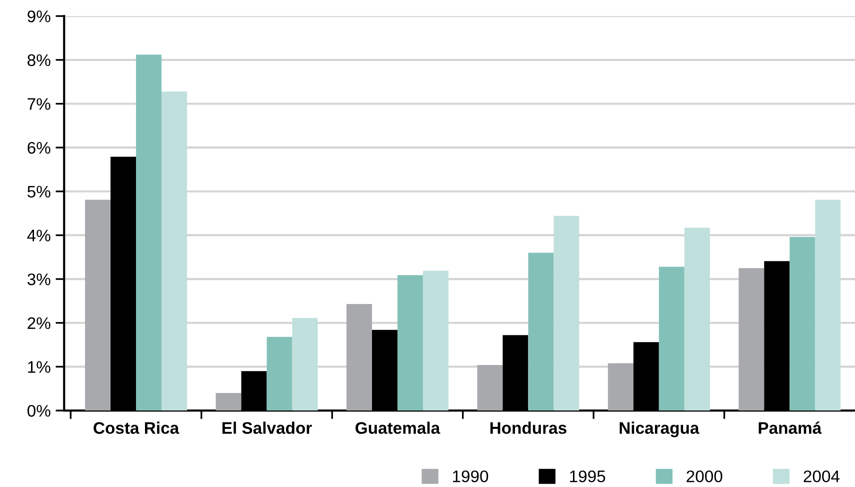 The height and width of the screenshot is (487, 855). Describe the element at coordinates (790, 428) in the screenshot. I see `x-tick-label: Panamá` at that location.